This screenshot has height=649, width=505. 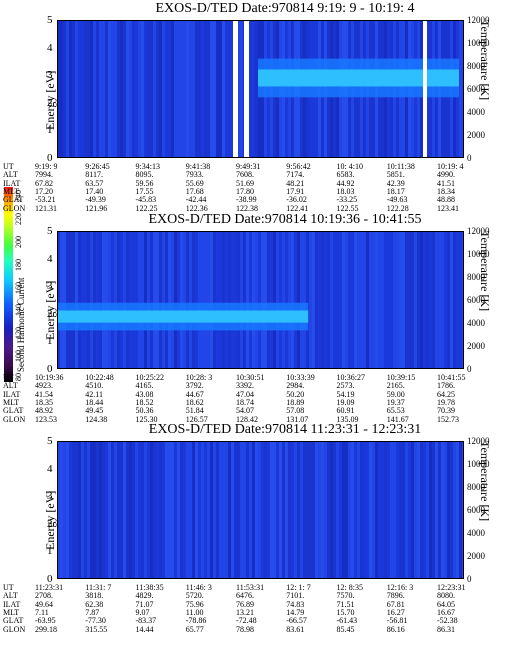 I want to click on coord-value: 123.53, so click(x=46, y=419).